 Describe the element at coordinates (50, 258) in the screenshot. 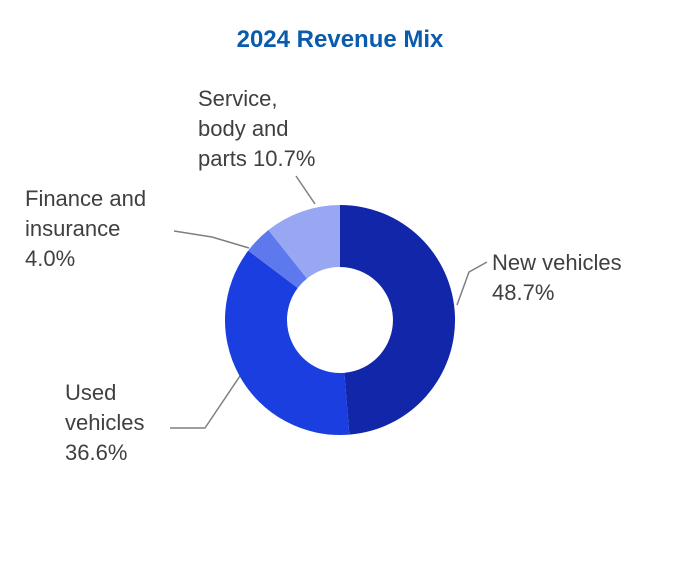

I see `label-finance-line-3: 4.0%` at that location.